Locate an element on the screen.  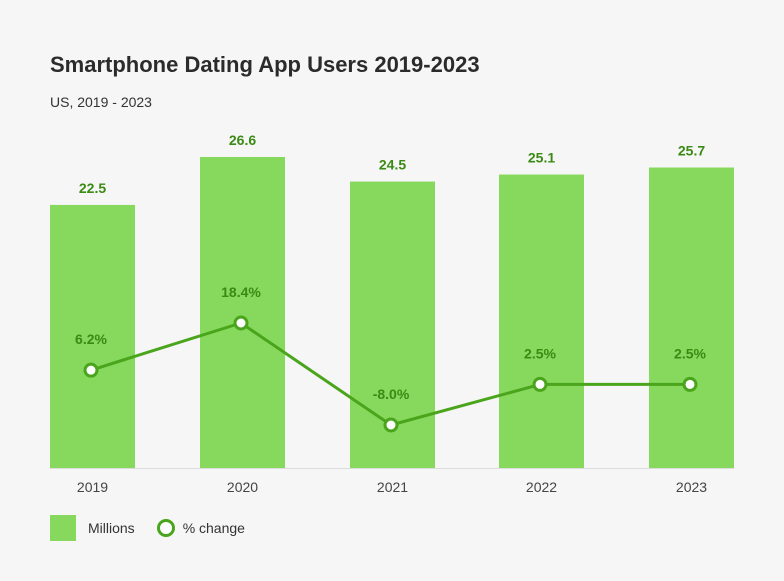
x-tick-label-2023: 2023 is located at coordinates (691, 487).